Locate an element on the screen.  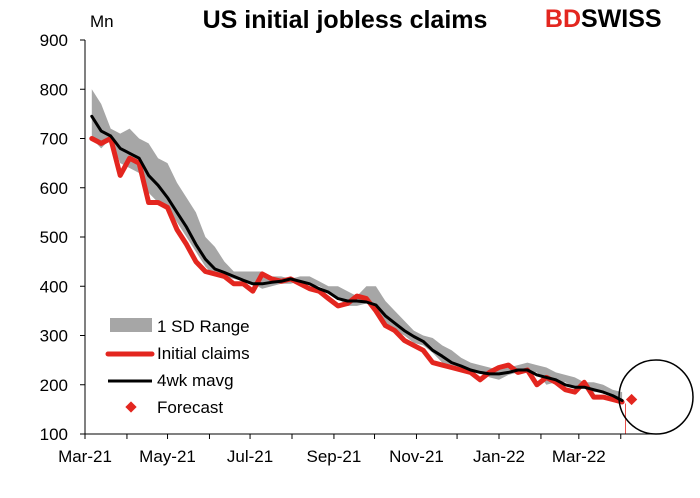
y-axis-unit-label: Mn is located at coordinates (102, 21).